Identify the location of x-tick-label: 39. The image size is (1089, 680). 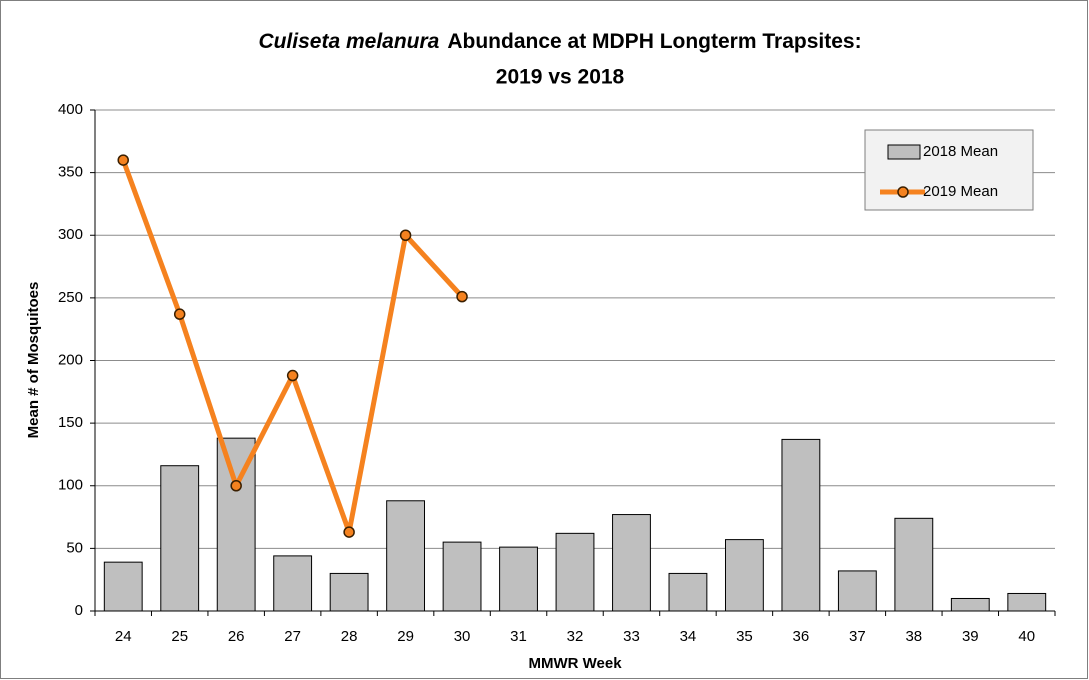
(970, 636).